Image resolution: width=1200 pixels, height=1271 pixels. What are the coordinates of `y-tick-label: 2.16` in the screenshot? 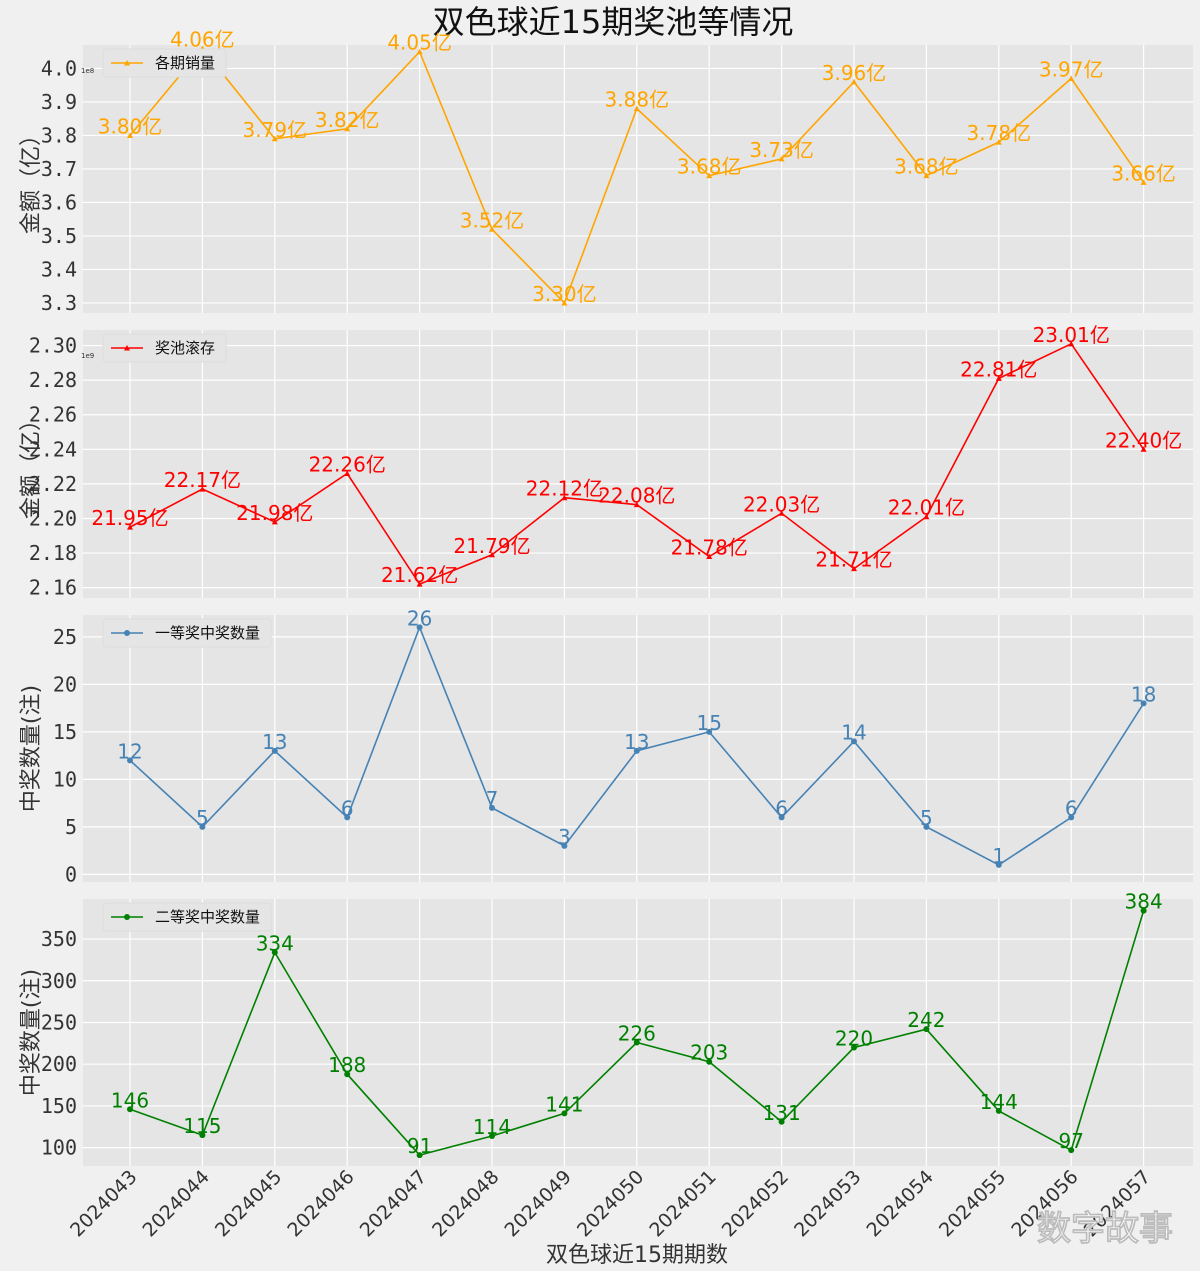 It's located at (53, 588).